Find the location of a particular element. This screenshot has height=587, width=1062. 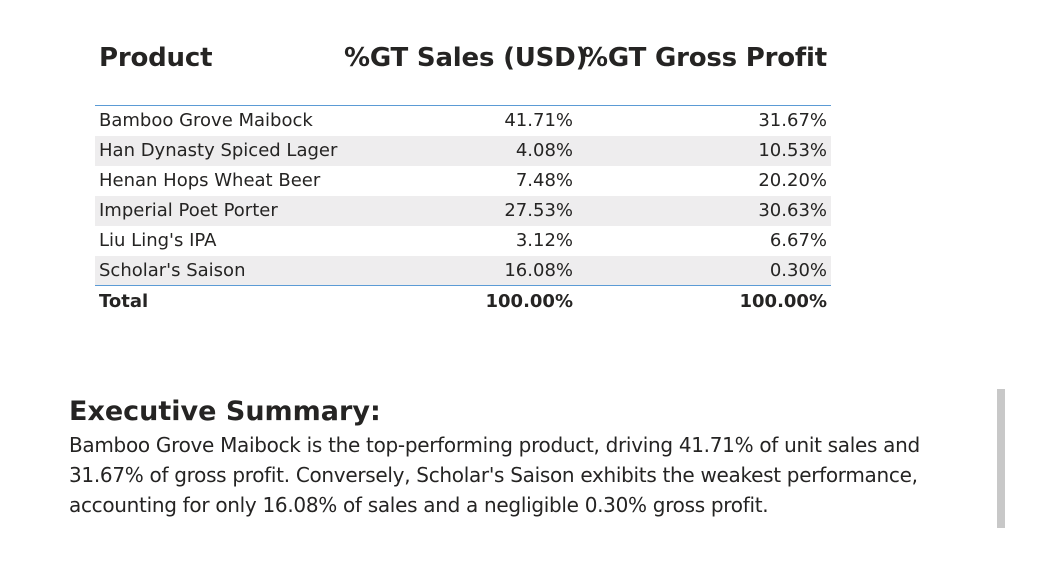

column-header-product: Product is located at coordinates (217, 72).